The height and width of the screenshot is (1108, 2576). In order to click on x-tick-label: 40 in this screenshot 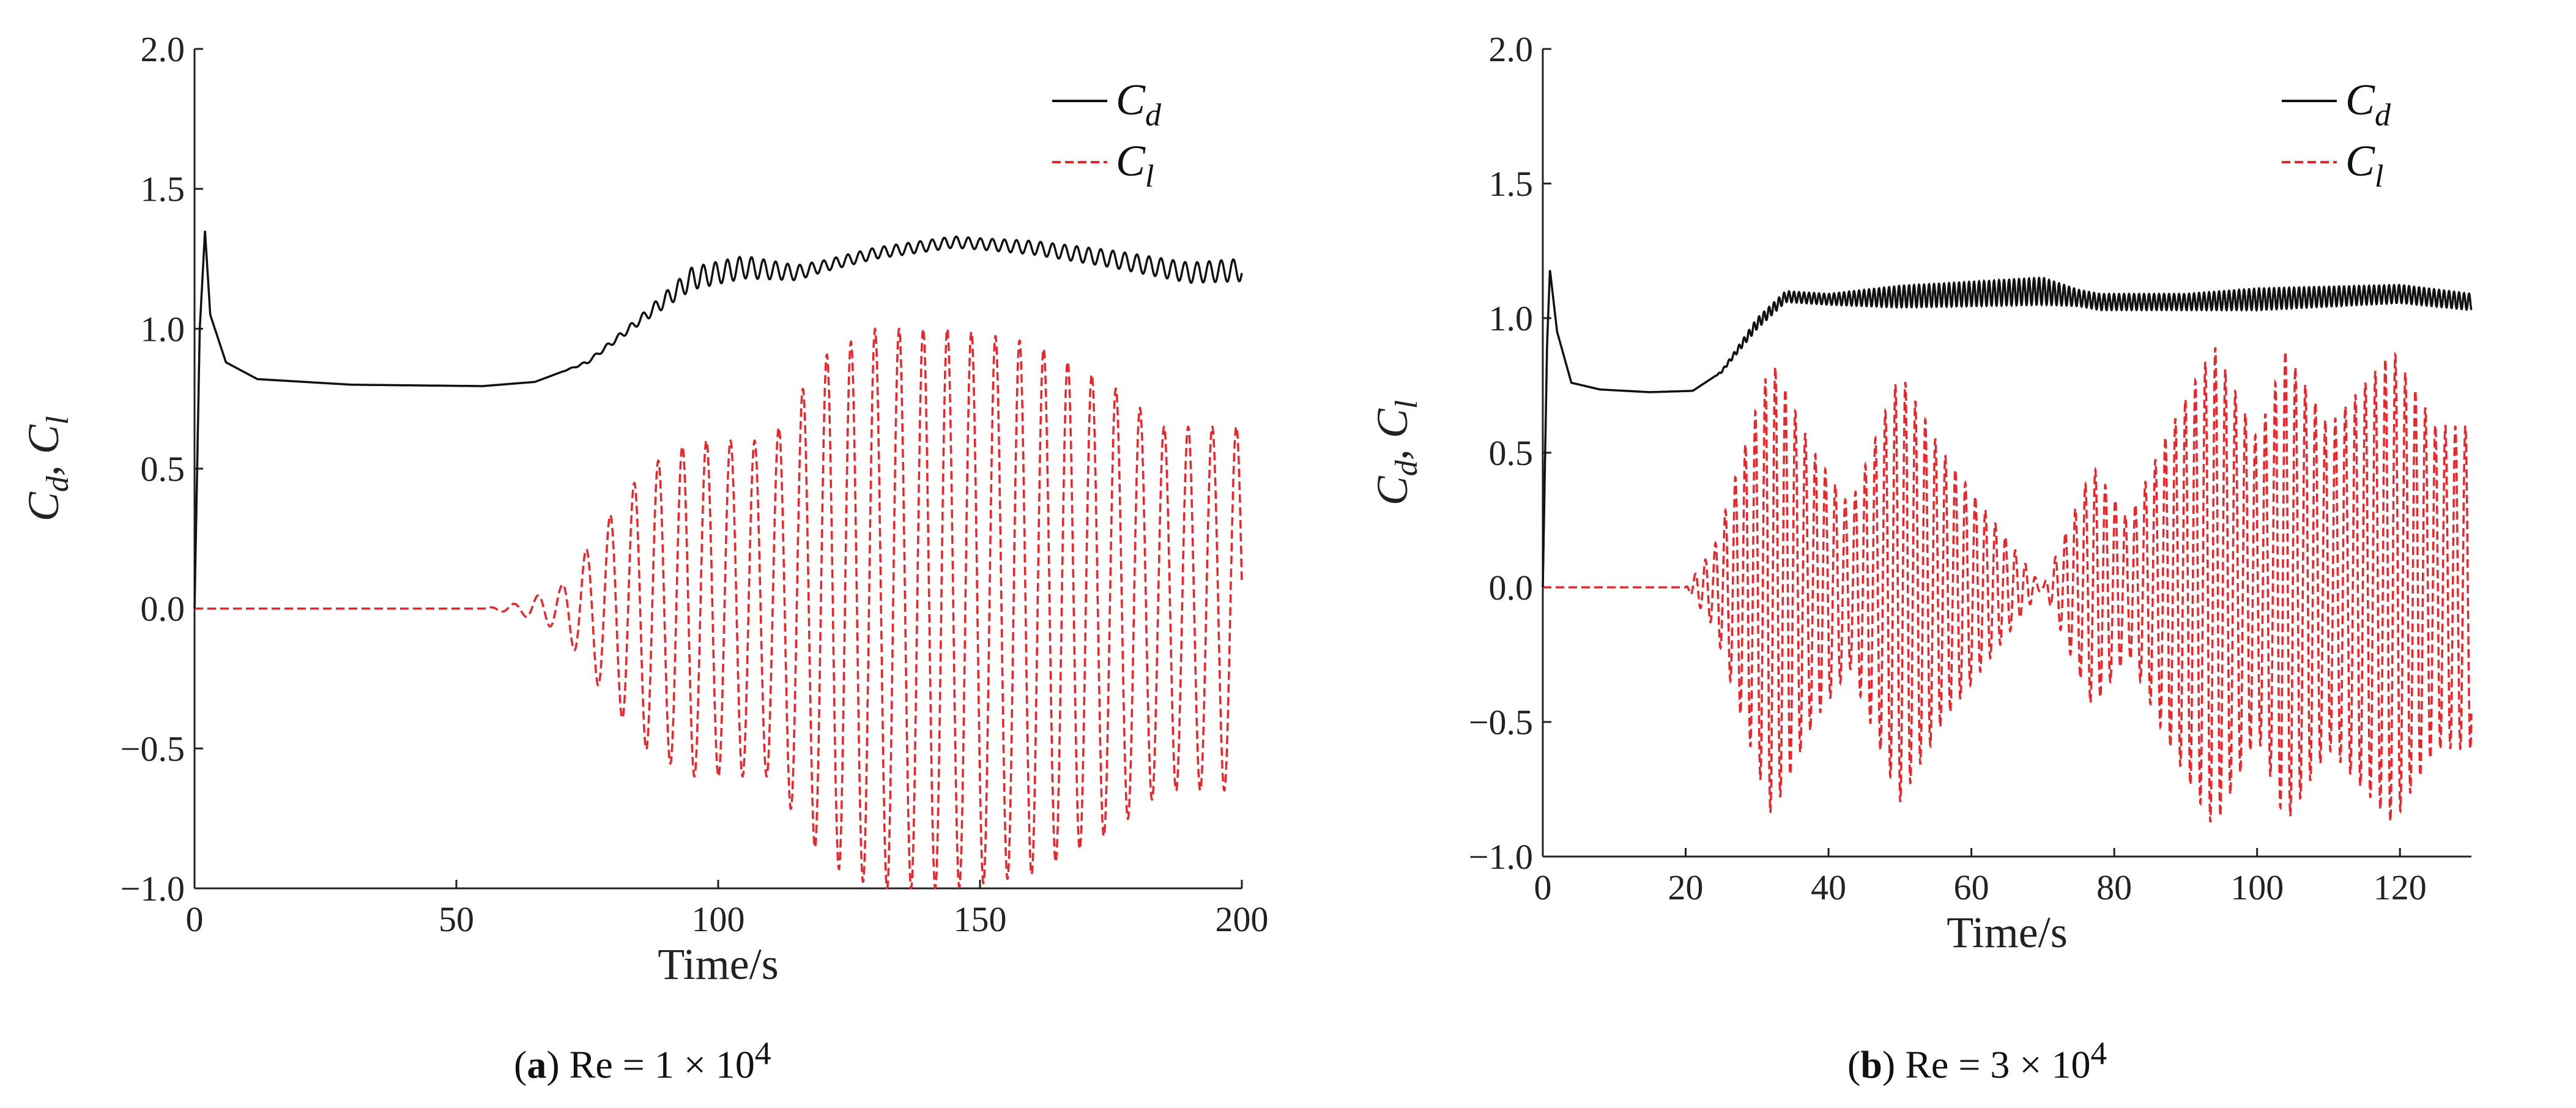, I will do `click(1828, 887)`.